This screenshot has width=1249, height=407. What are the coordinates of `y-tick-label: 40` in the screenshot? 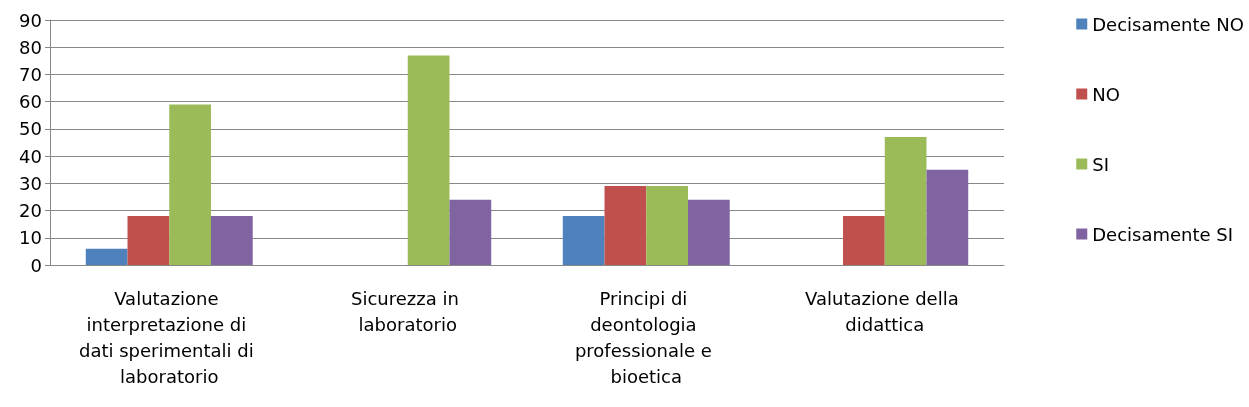 It's located at (30, 156).